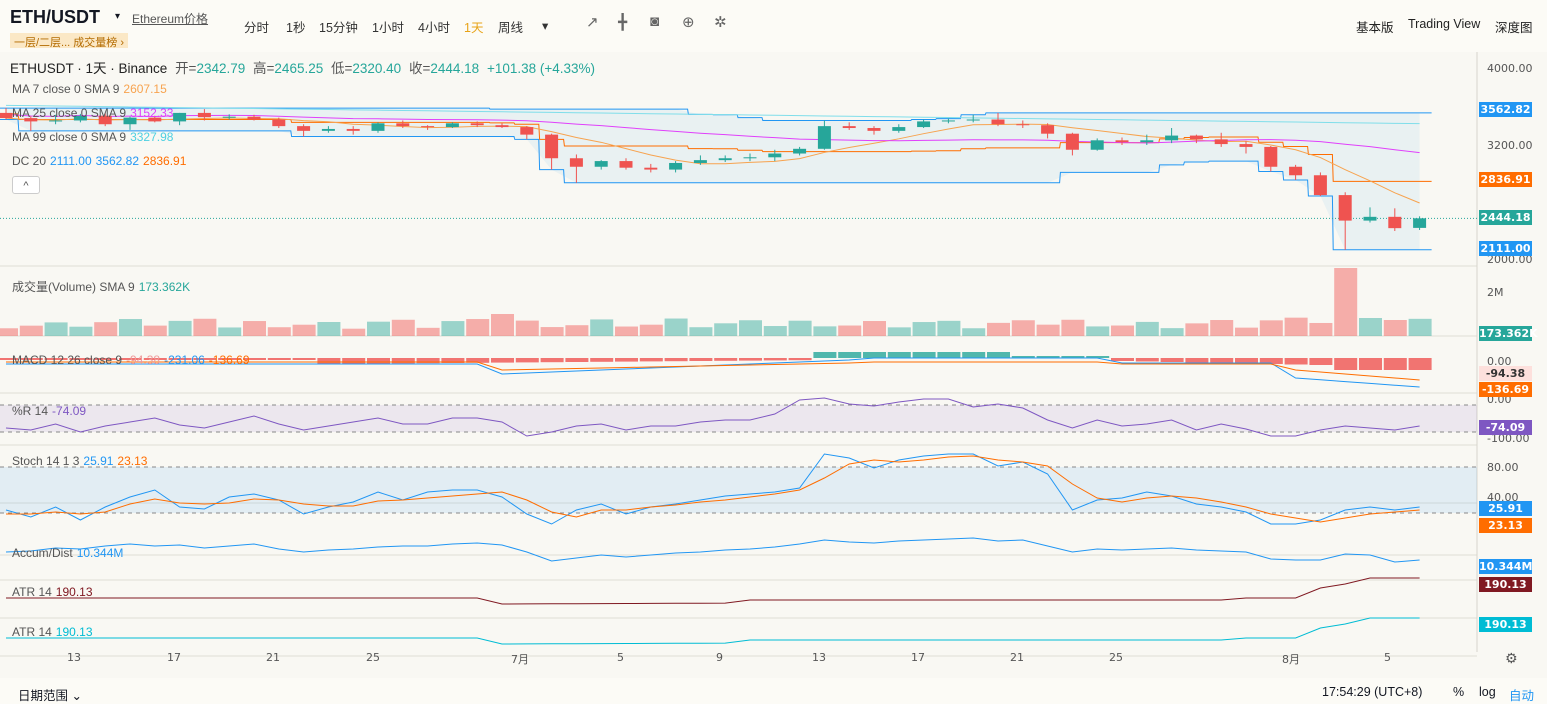  Describe the element at coordinates (720, 22) in the screenshot. I see `settings-icon: ✲` at that location.